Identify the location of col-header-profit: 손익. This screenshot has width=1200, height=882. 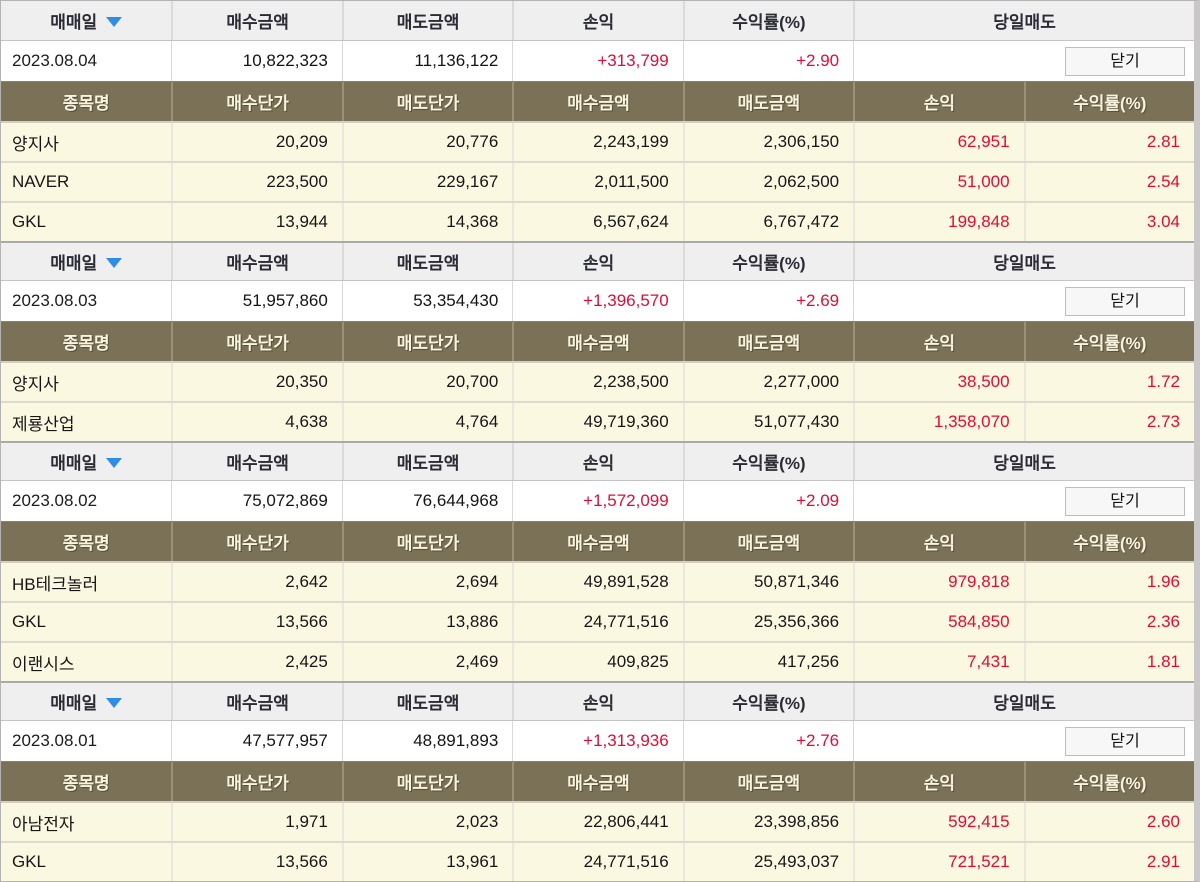
(938, 781).